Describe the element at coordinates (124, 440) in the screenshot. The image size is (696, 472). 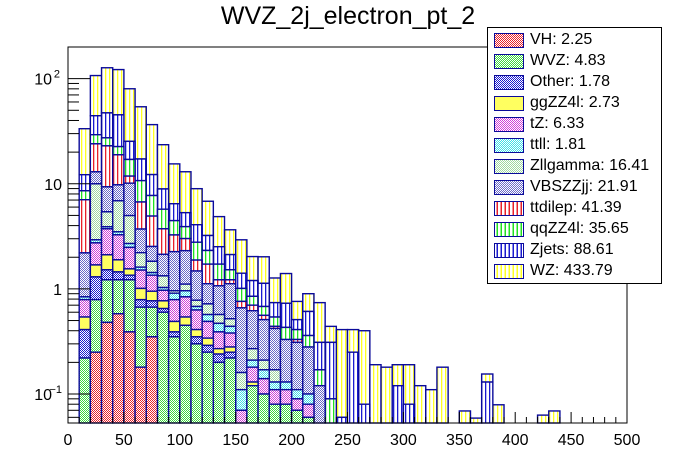
I see `x-tick-label: 50` at that location.